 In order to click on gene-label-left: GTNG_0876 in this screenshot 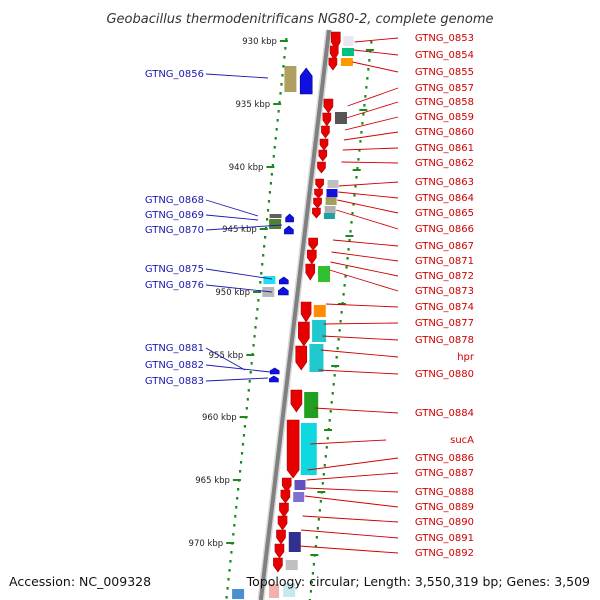, I will do `click(174, 285)`.